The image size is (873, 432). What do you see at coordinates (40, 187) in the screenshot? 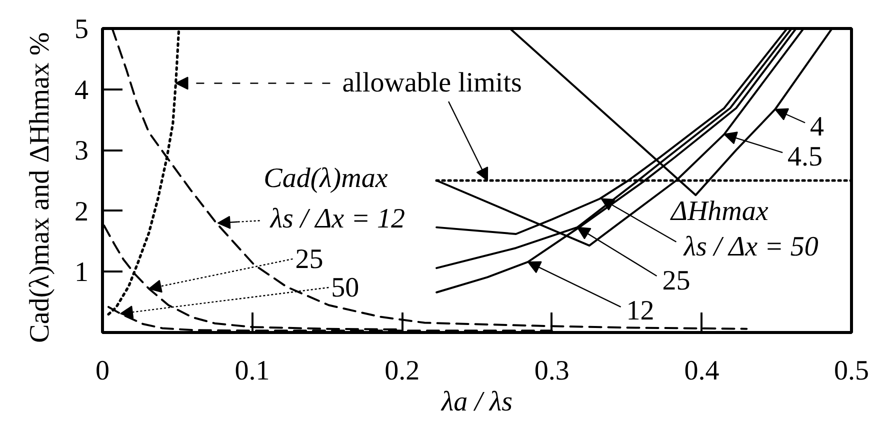
I see `y-axis-title: Cad(λ)max and ΔHhmax %` at bounding box center [40, 187].